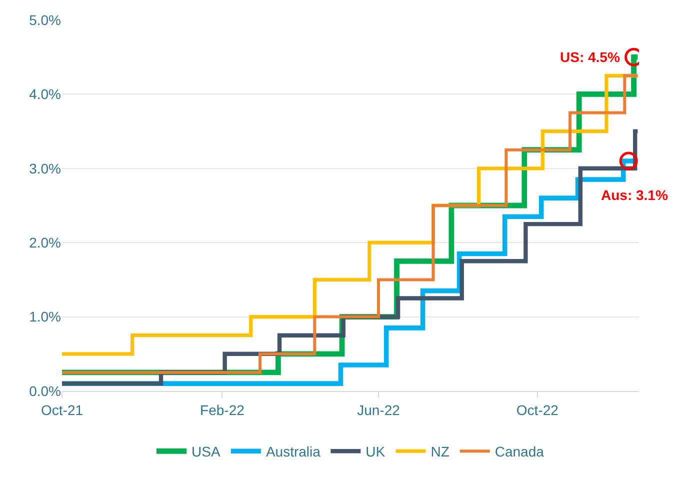 This screenshot has height=479, width=684. I want to click on legend-label: NZ, so click(440, 452).